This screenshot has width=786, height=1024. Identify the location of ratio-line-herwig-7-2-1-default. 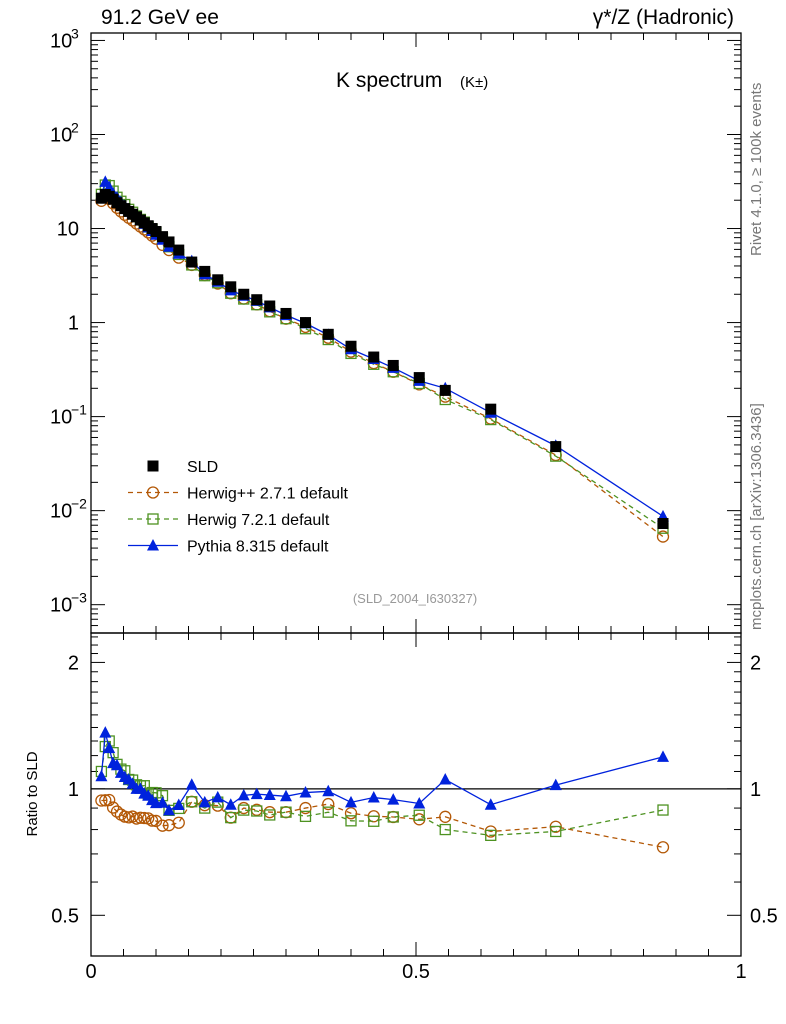
(382, 788).